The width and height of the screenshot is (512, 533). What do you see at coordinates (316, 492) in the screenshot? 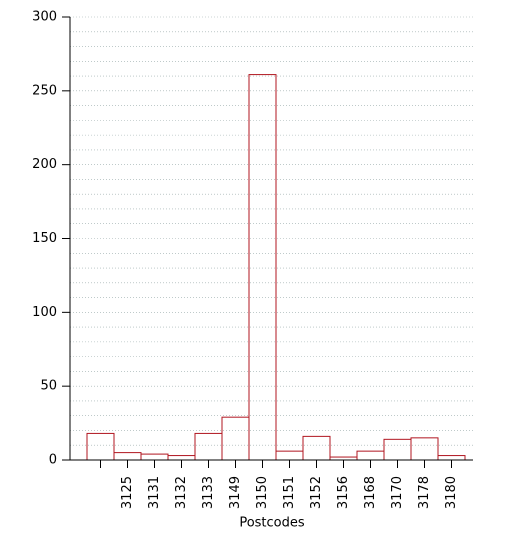
I see `x-tick-label: 3152` at bounding box center [316, 492].